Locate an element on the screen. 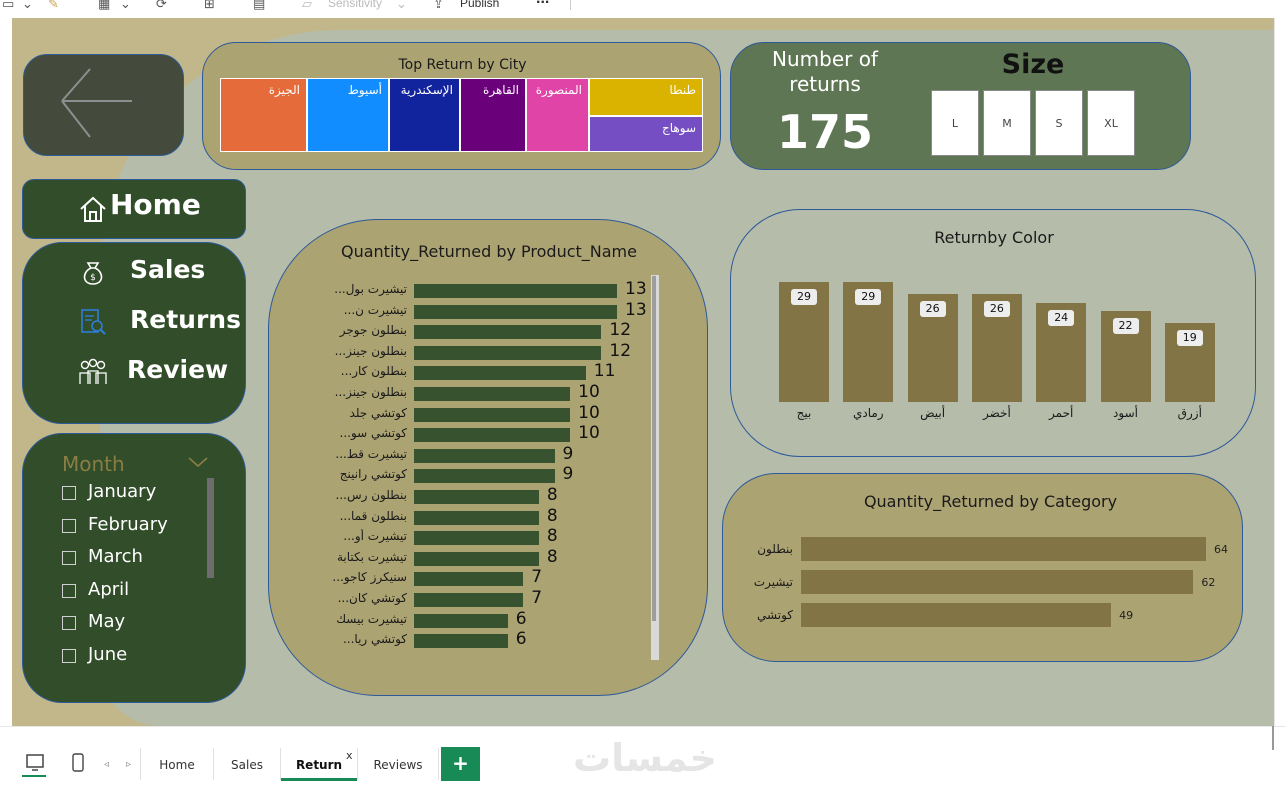  returns-nav-button: Returns is located at coordinates (135, 323).